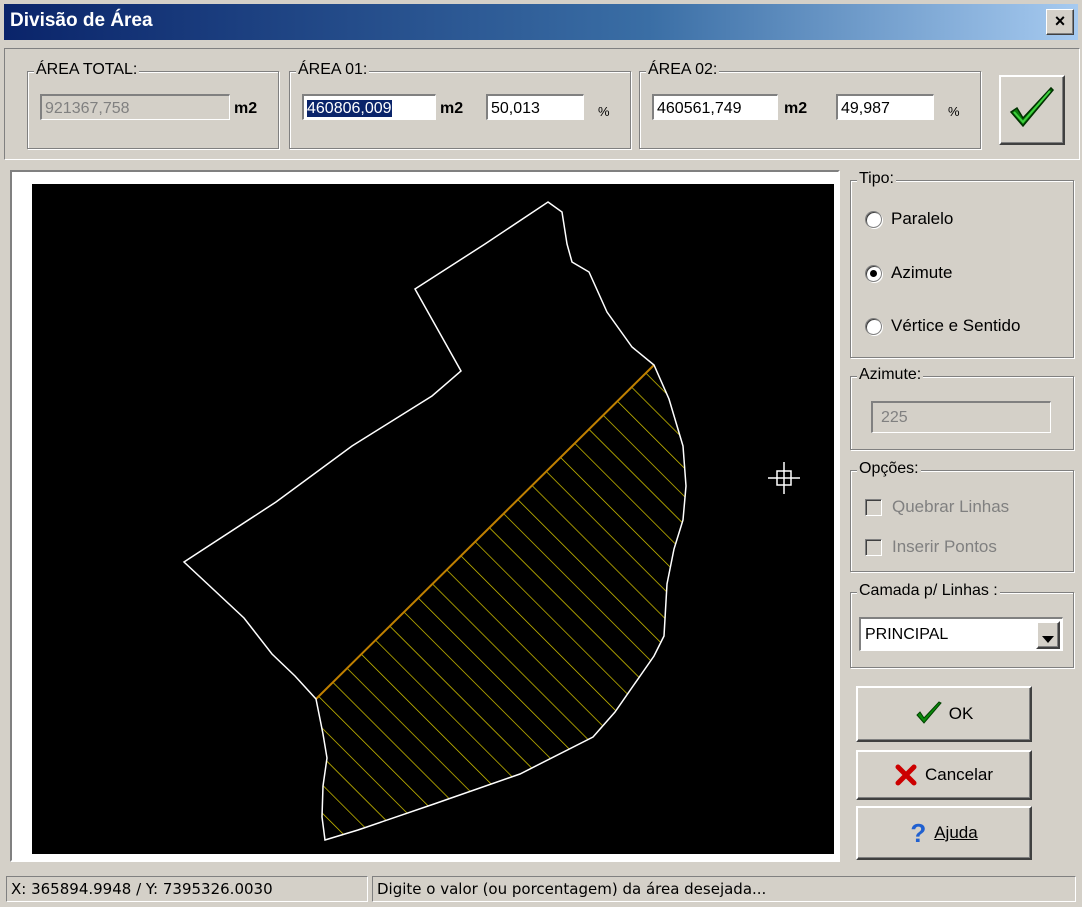  I want to click on area-01-label: ÁREA 01:, so click(333, 70).